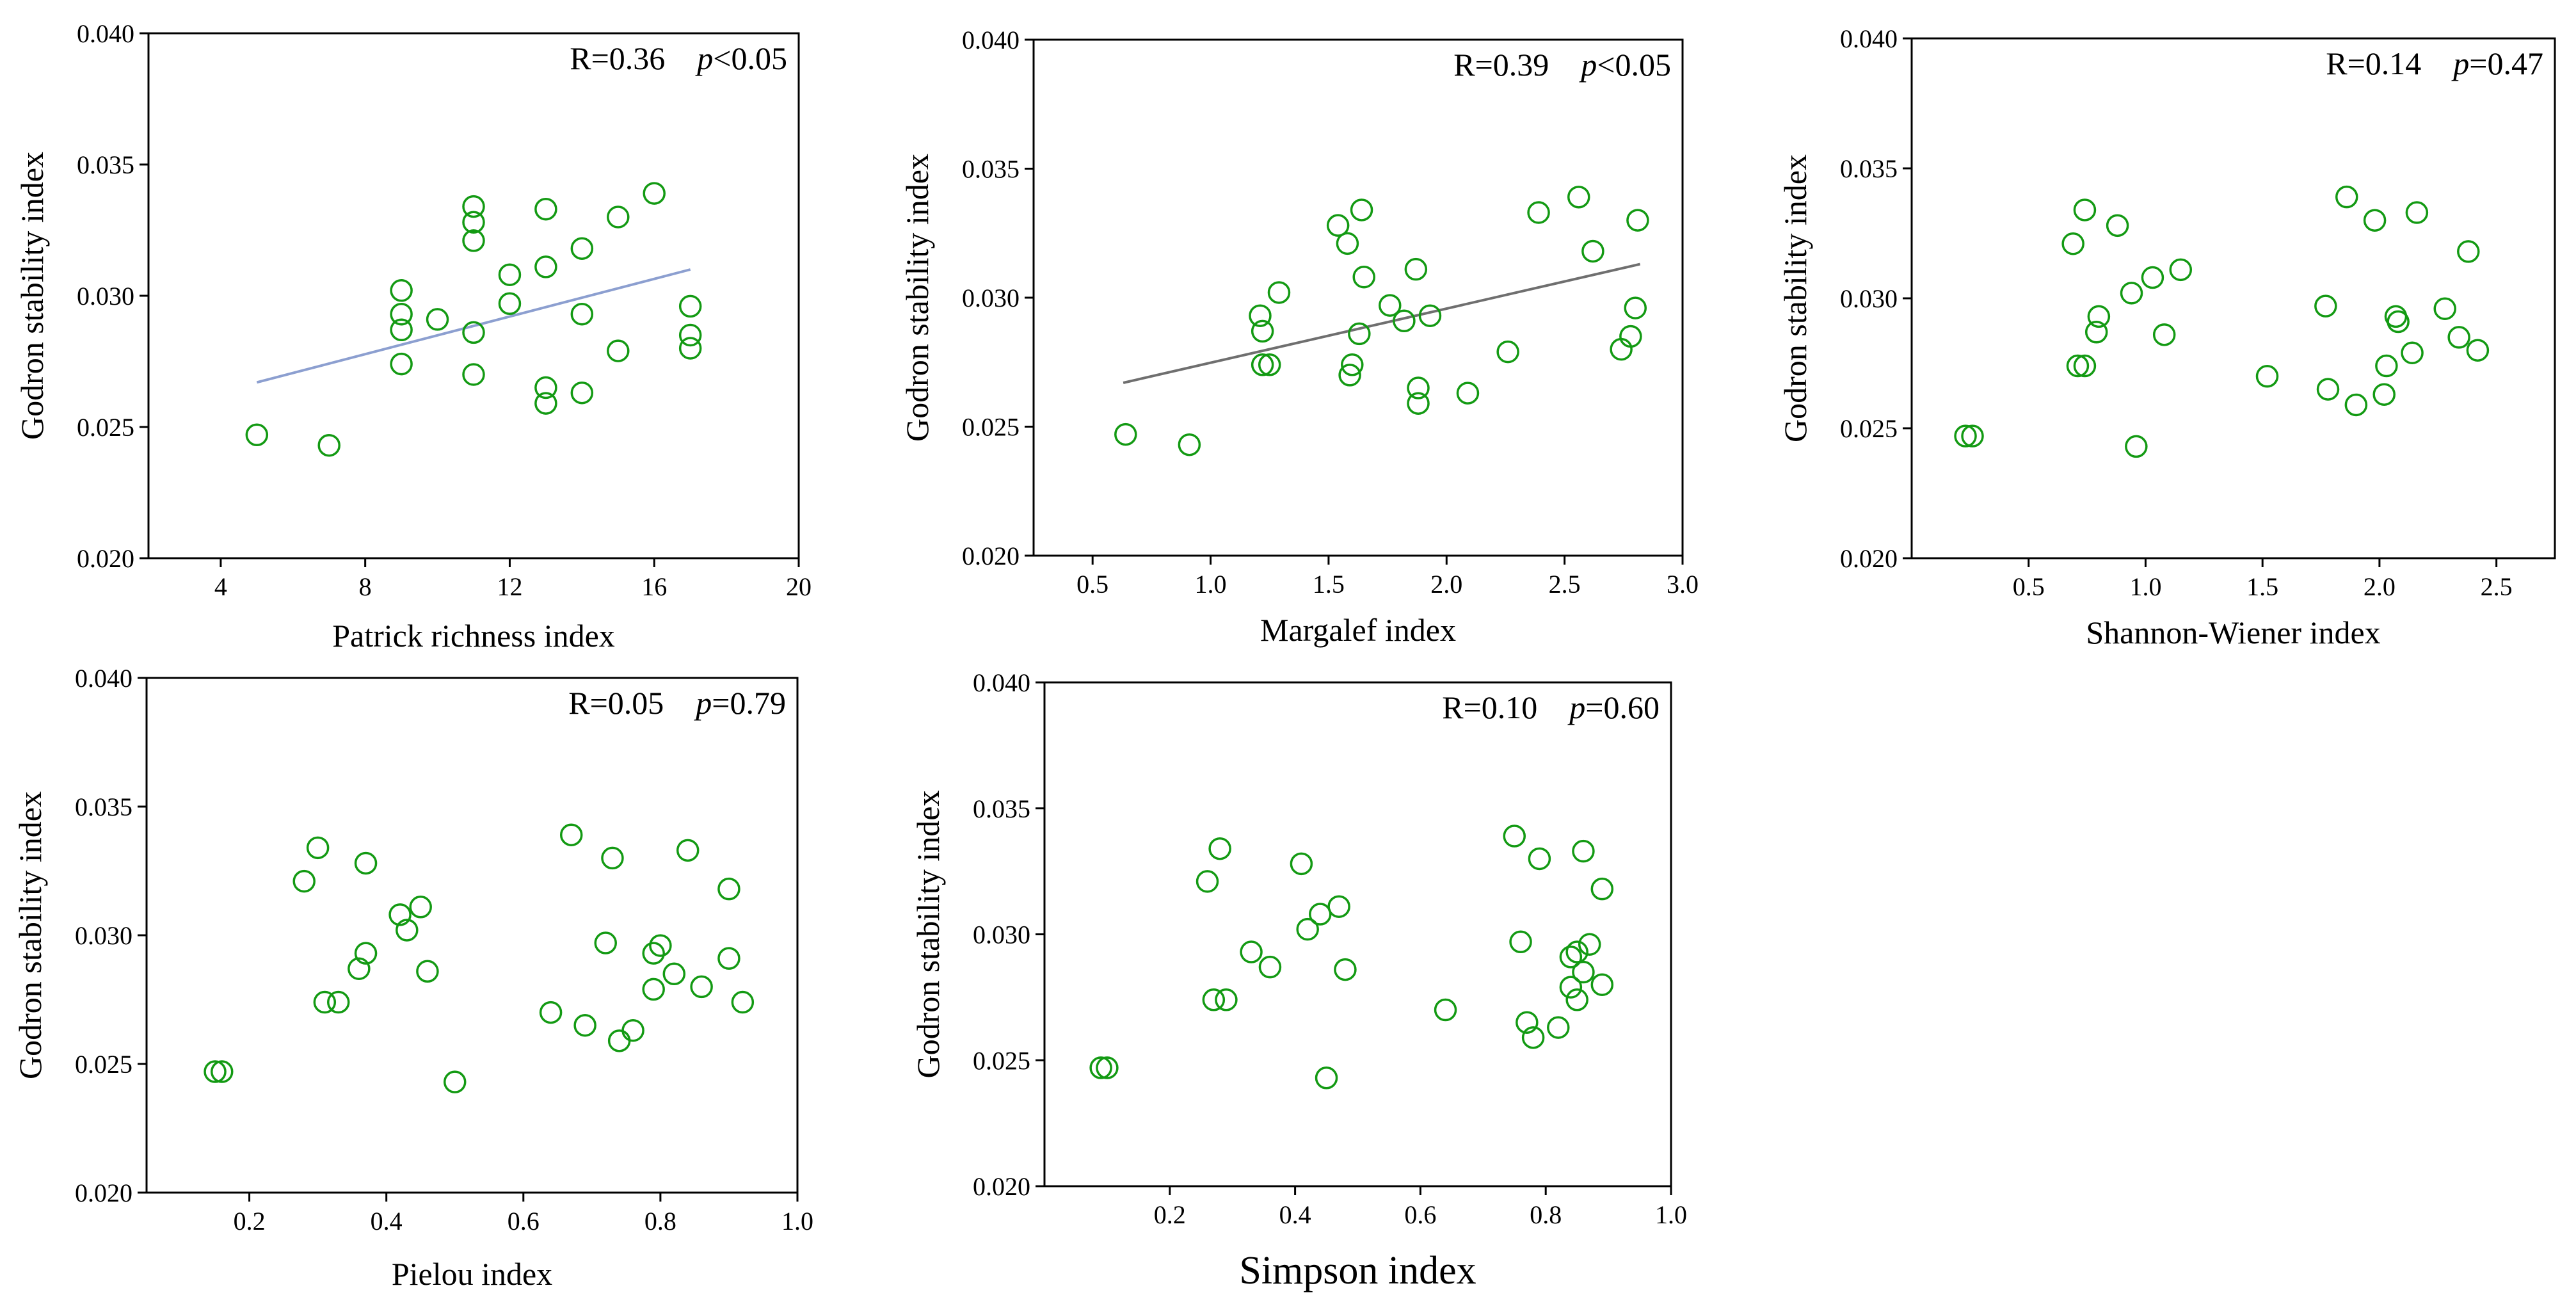 Image resolution: width=2576 pixels, height=1304 pixels. Describe the element at coordinates (1562, 65) in the screenshot. I see `correlation-annotation: R=0.39 p<0.05` at that location.